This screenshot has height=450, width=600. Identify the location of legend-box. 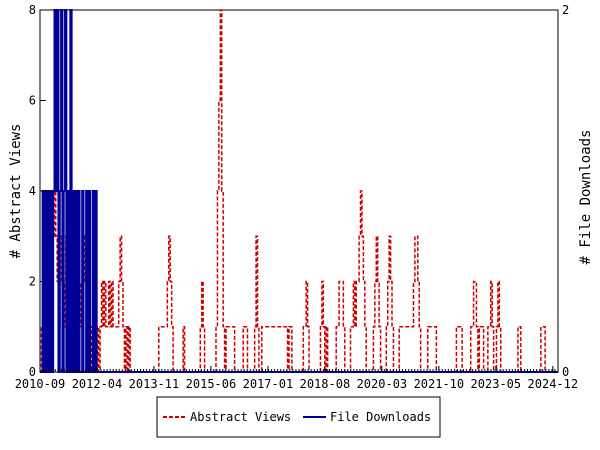
(298, 417).